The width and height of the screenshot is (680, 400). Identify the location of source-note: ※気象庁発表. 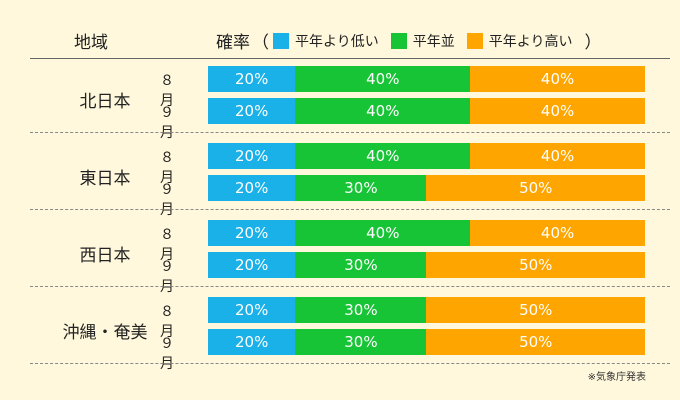
(616, 377).